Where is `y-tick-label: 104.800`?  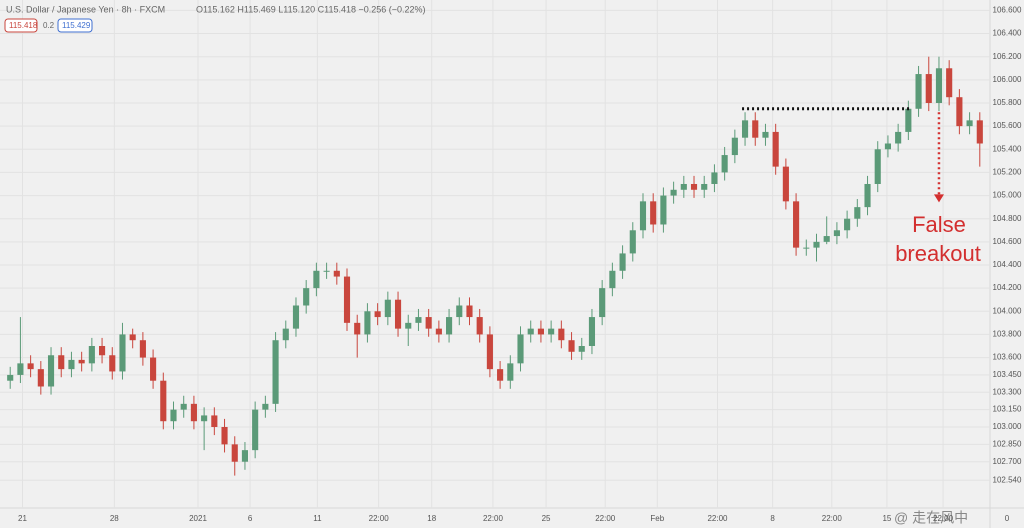 y-tick-label: 104.800 is located at coordinates (1007, 218).